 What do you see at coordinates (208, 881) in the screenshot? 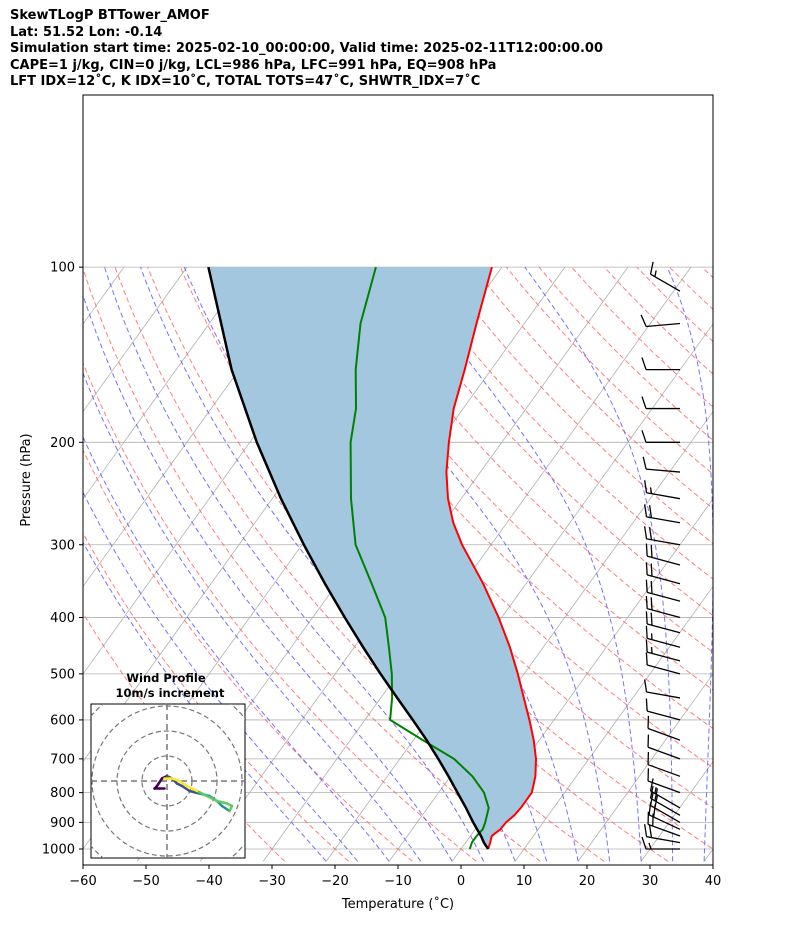
I see `x-tick-label: −40` at bounding box center [208, 881].